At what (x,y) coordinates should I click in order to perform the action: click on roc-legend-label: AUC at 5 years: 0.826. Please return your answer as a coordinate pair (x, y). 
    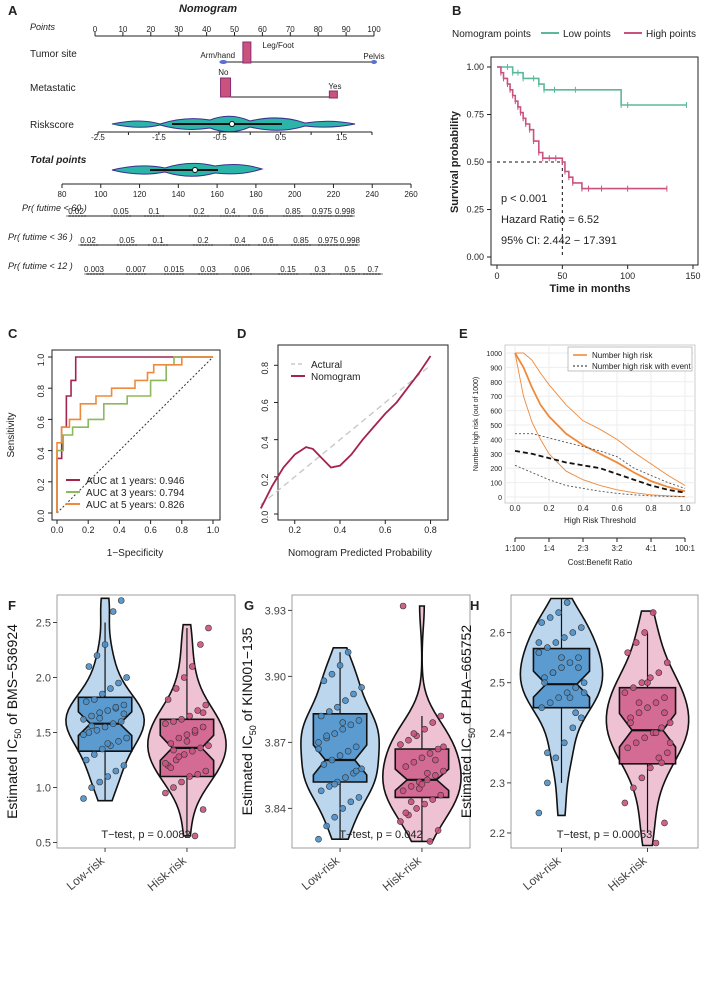
    Looking at the image, I should click on (135, 505).